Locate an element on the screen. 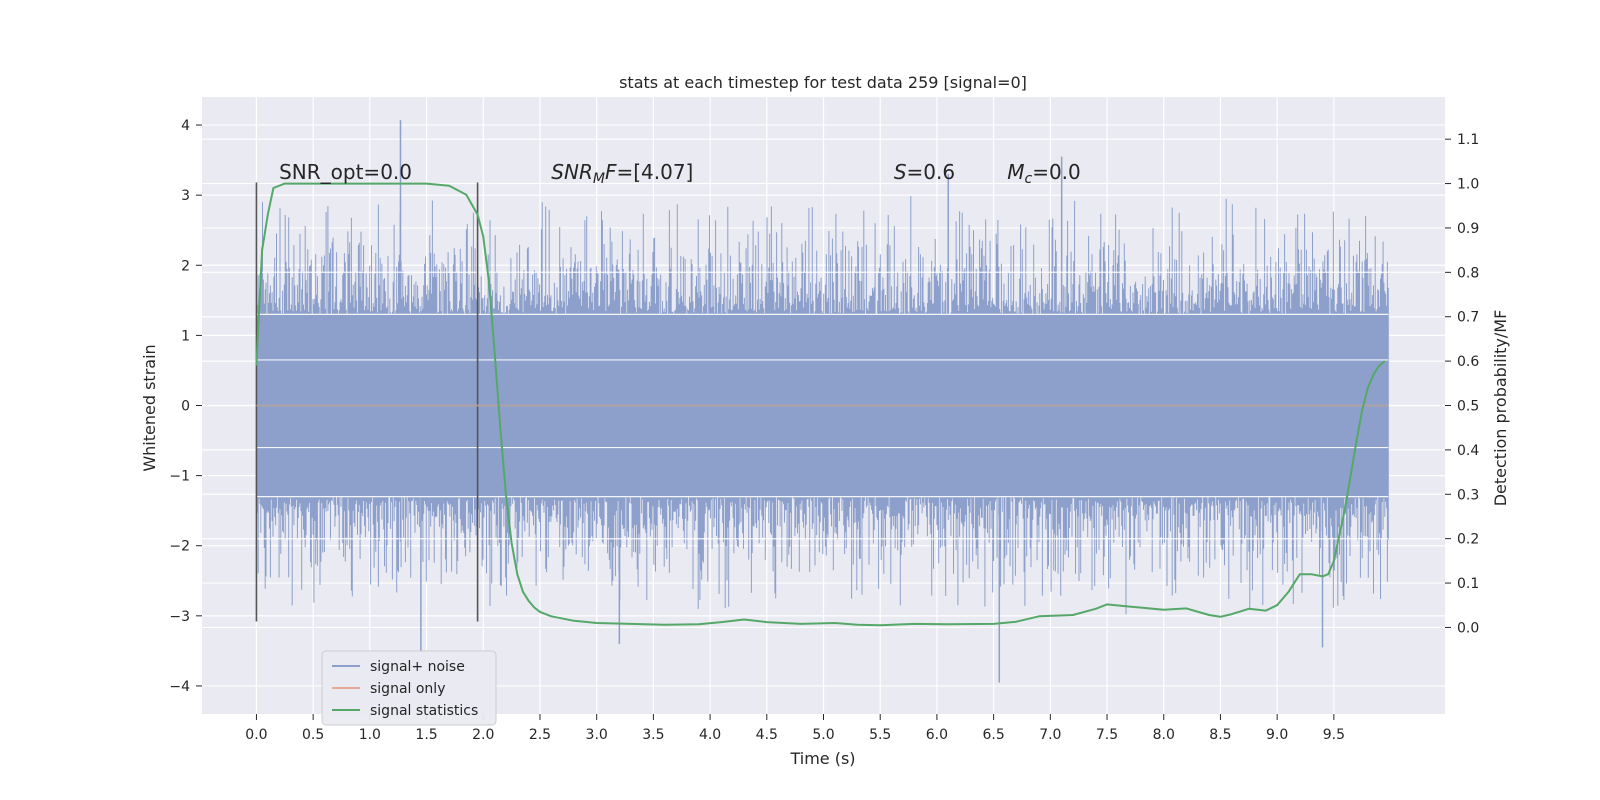 The image size is (1600, 800). x-tick-label: 6.0 is located at coordinates (937, 735).